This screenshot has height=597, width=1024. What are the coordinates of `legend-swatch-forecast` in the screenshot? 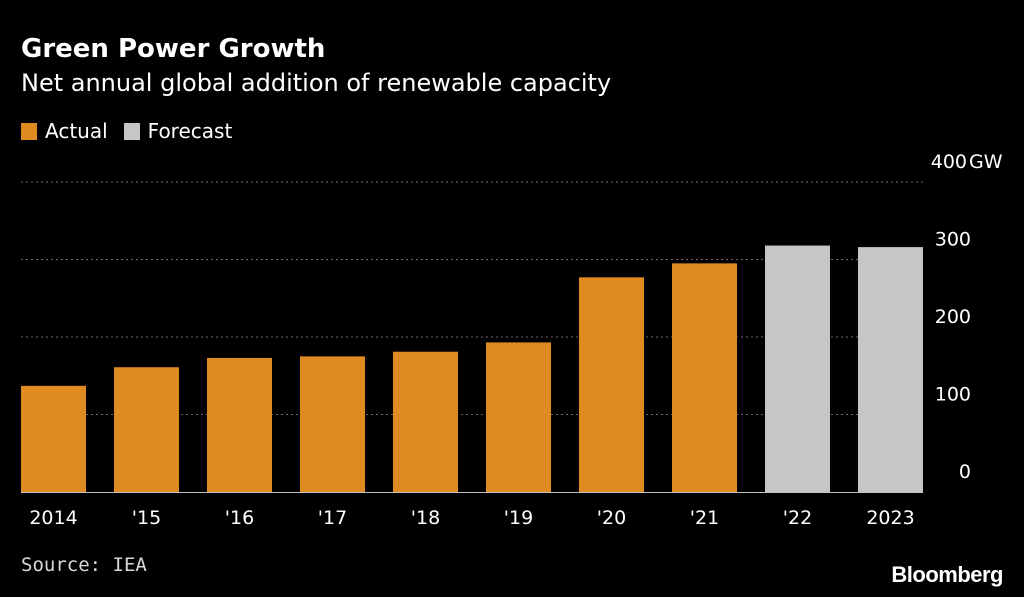 It's located at (131, 131).